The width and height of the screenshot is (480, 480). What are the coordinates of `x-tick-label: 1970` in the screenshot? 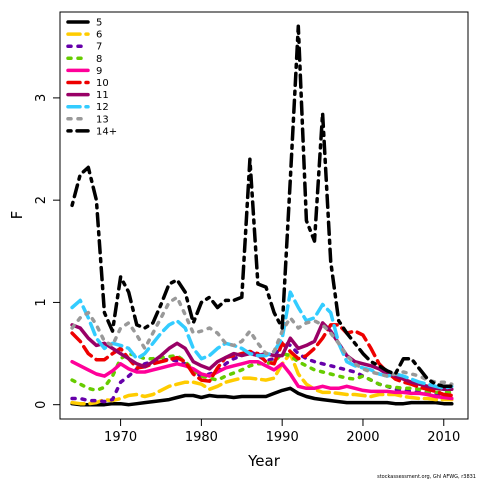 It's located at (120, 437).